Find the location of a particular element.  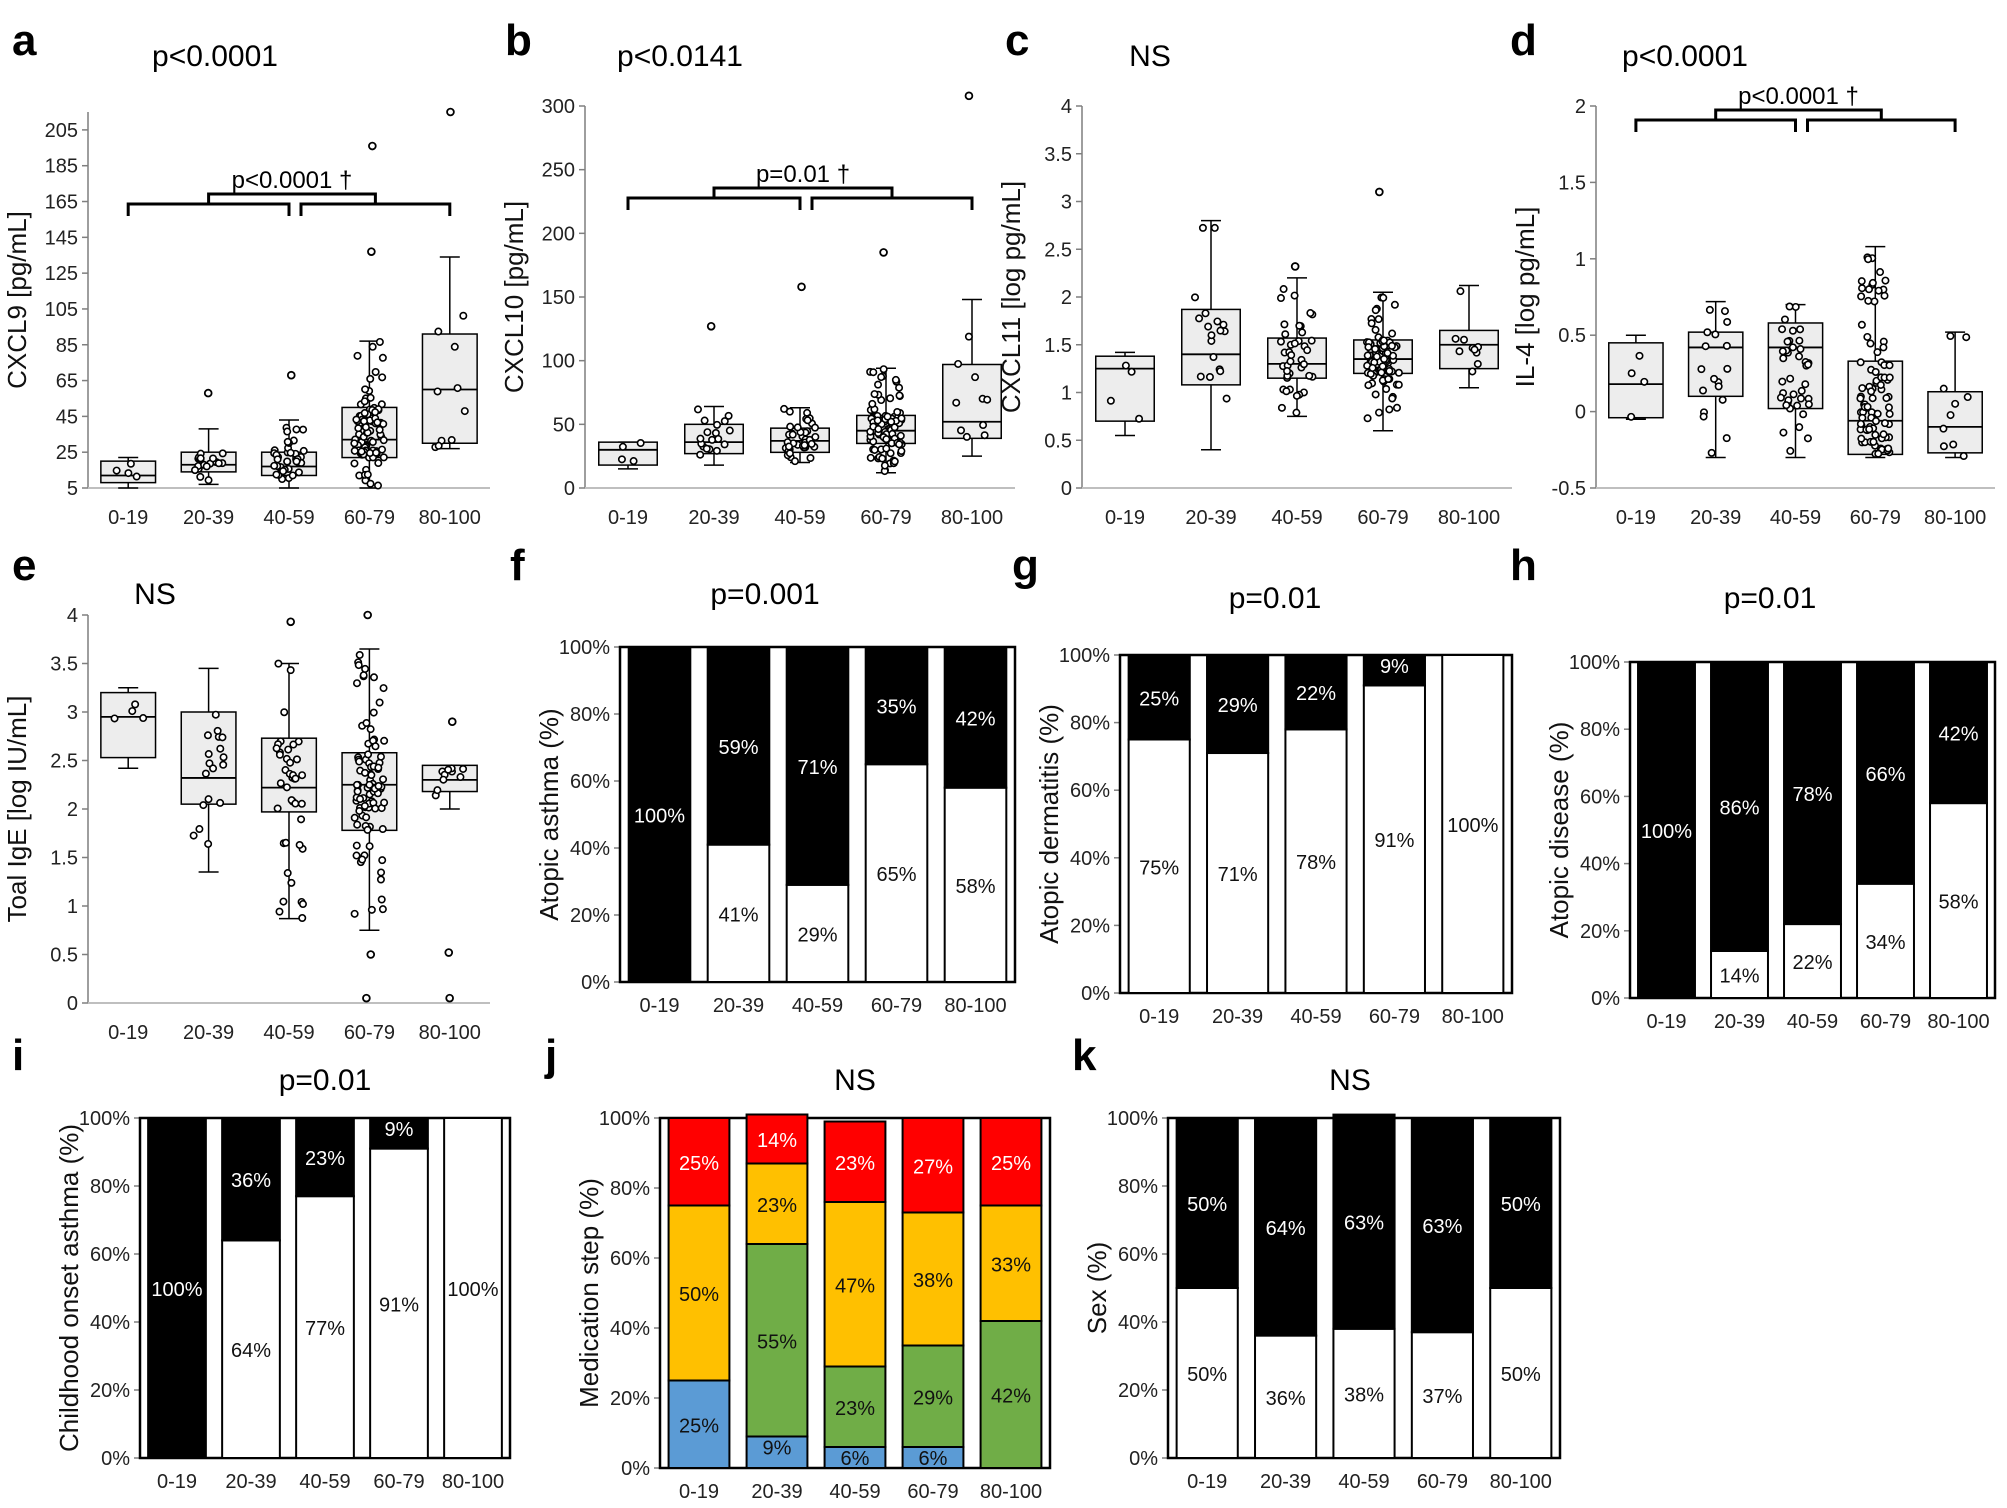

panel-letter: i is located at coordinates (18, 1055).